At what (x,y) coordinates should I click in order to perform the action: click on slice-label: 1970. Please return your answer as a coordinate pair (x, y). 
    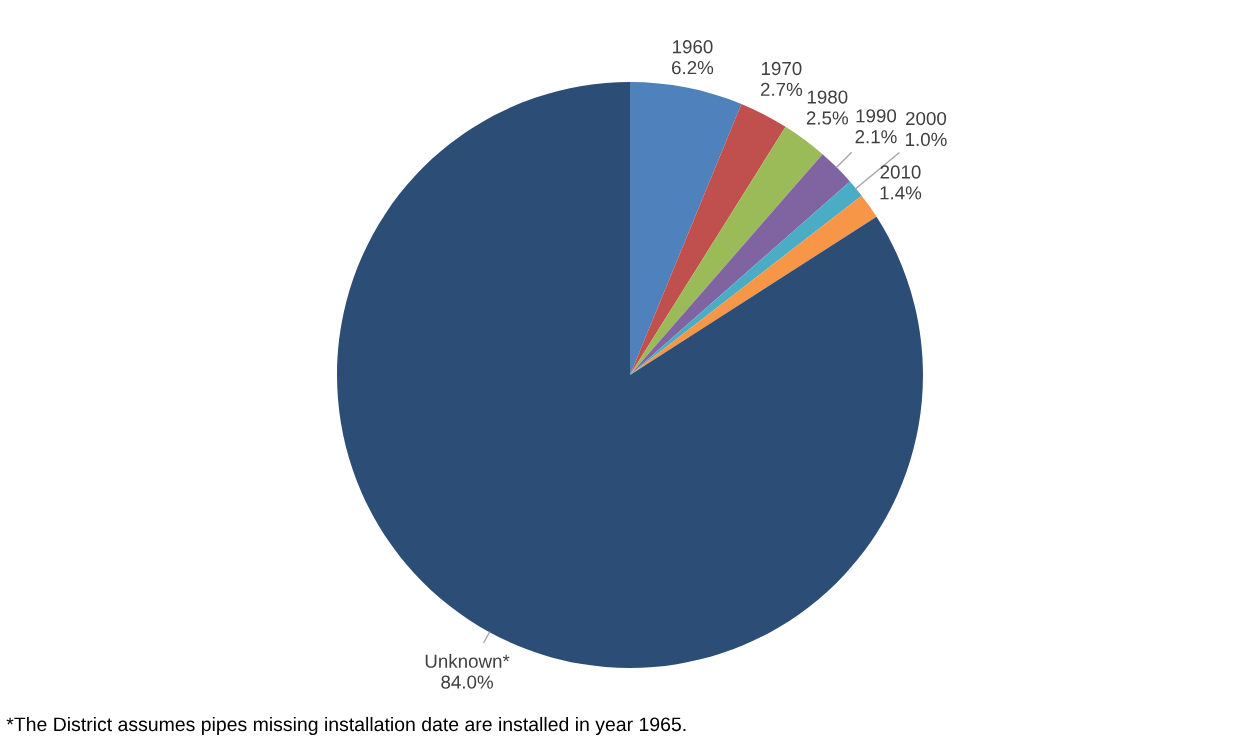
    Looking at the image, I should click on (781, 68).